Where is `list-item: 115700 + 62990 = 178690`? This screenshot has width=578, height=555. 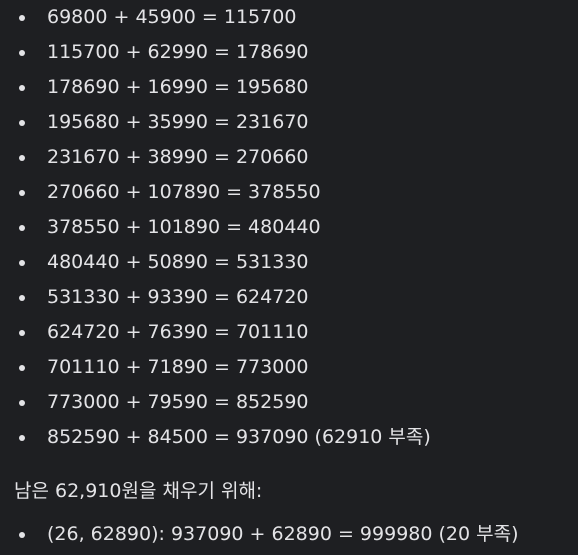
list-item: 115700 + 62990 = 178690 is located at coordinates (289, 52).